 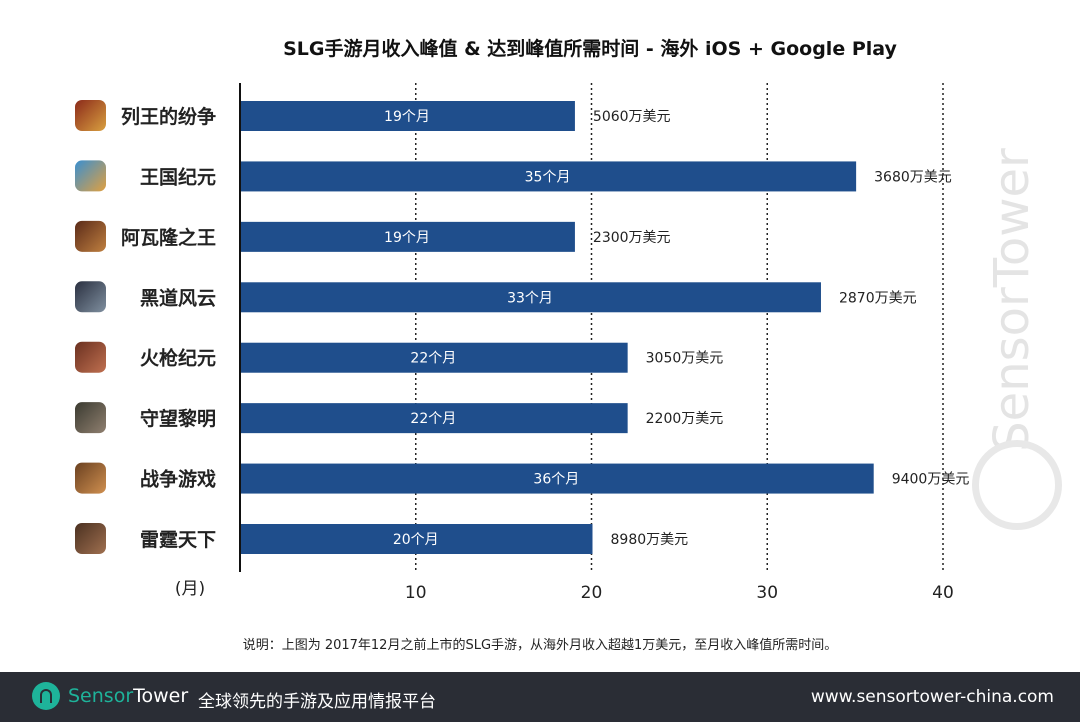 What do you see at coordinates (931, 480) in the screenshot?
I see `peak-revenue-label: 9400万美元` at bounding box center [931, 480].